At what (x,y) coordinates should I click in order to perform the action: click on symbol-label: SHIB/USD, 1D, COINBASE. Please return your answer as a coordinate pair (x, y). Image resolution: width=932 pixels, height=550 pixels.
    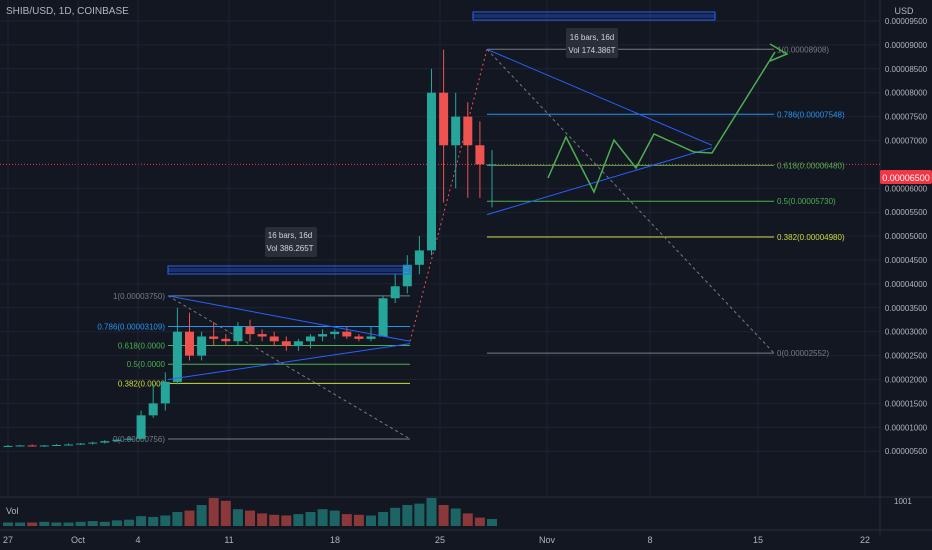
    Looking at the image, I should click on (67, 11).